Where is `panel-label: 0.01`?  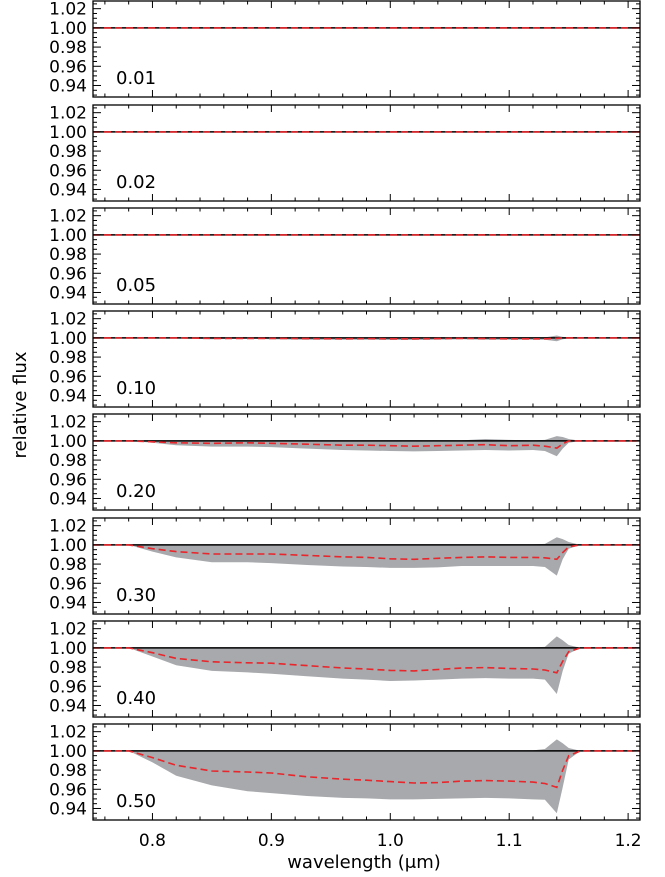
panel-label: 0.01 is located at coordinates (136, 78).